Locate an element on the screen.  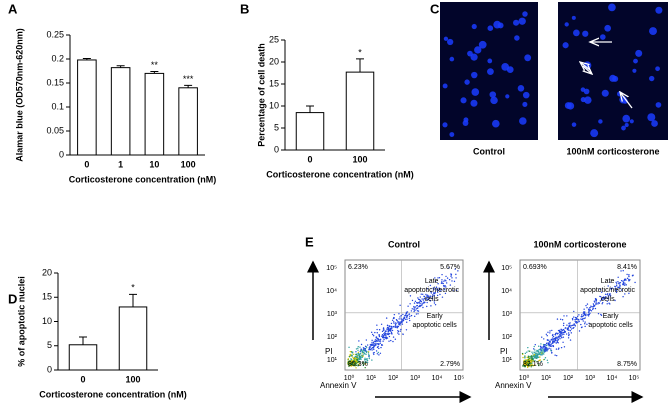
quadrant-percent: 0.693% is located at coordinates (535, 267).